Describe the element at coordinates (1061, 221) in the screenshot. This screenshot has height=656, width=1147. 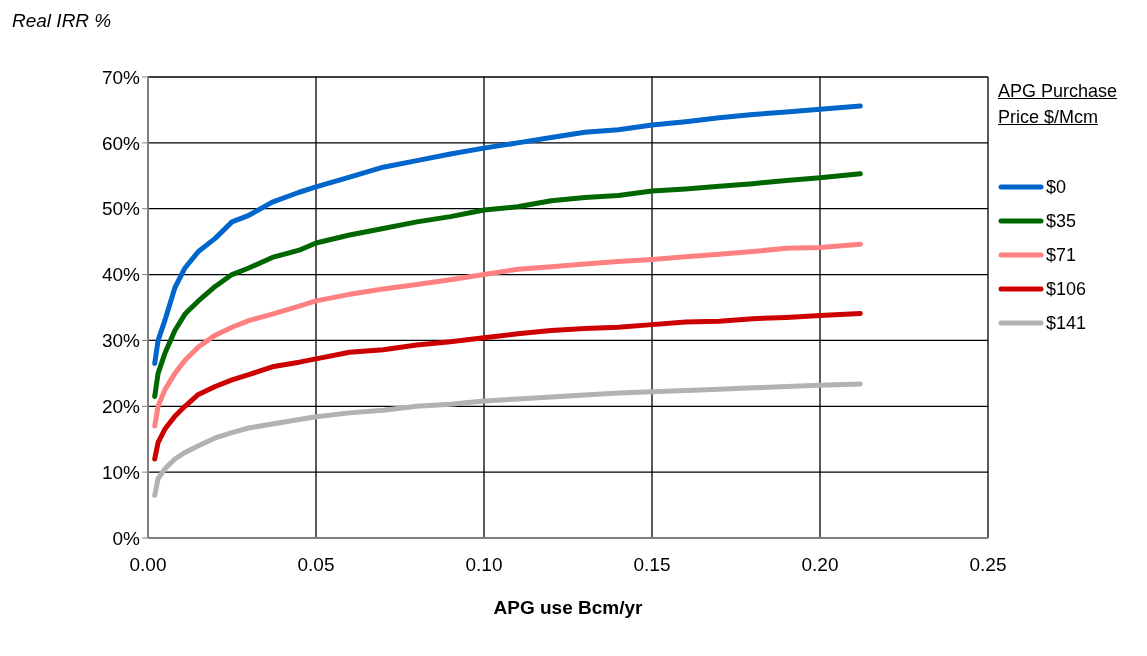
I see `legend-label: $35` at that location.